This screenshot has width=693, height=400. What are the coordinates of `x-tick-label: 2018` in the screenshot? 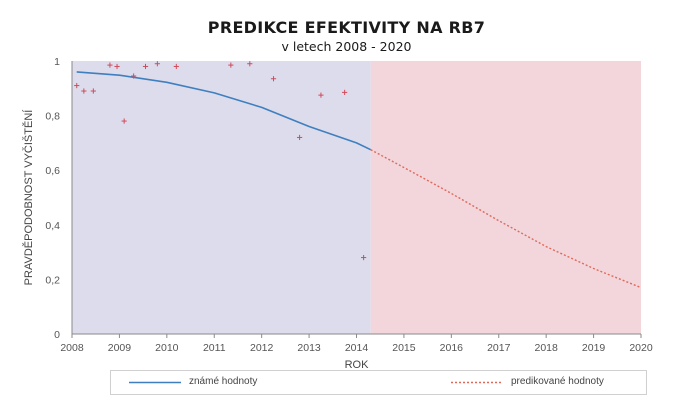 It's located at (546, 348).